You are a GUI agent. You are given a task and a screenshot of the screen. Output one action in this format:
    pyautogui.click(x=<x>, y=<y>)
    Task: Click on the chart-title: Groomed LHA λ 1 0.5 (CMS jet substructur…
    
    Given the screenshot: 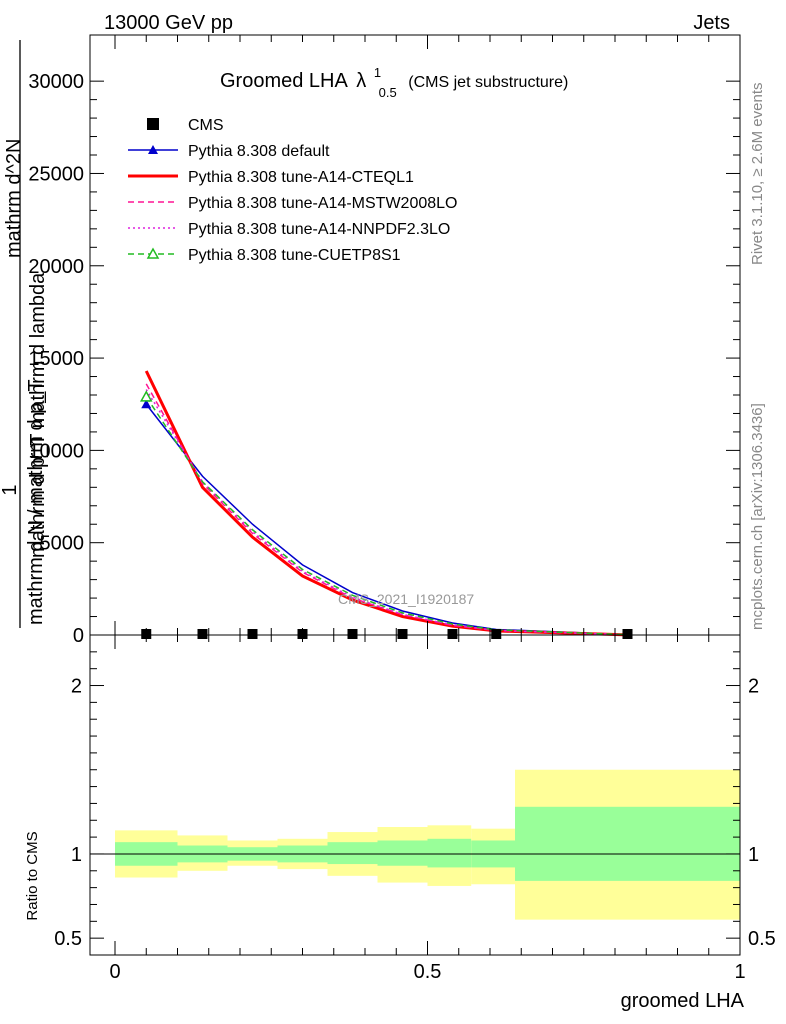 What is the action you would take?
    pyautogui.click(x=394, y=81)
    